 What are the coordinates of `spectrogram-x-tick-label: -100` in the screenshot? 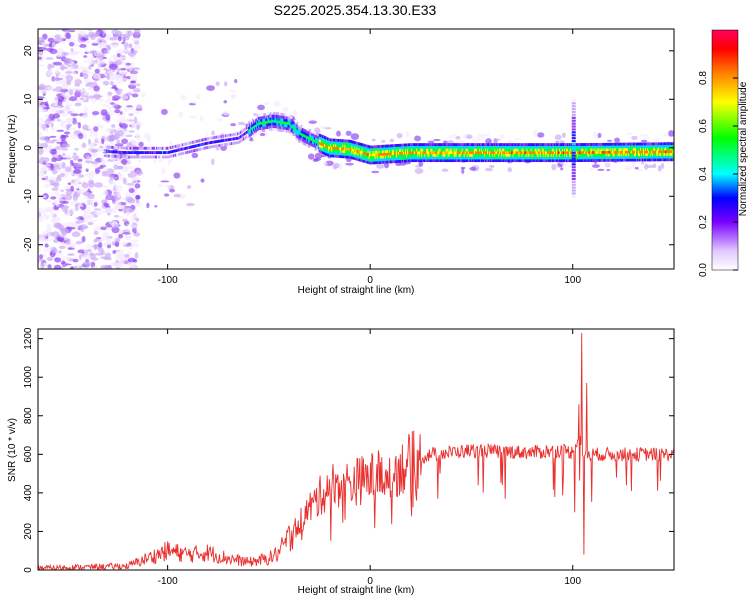 It's located at (168, 280).